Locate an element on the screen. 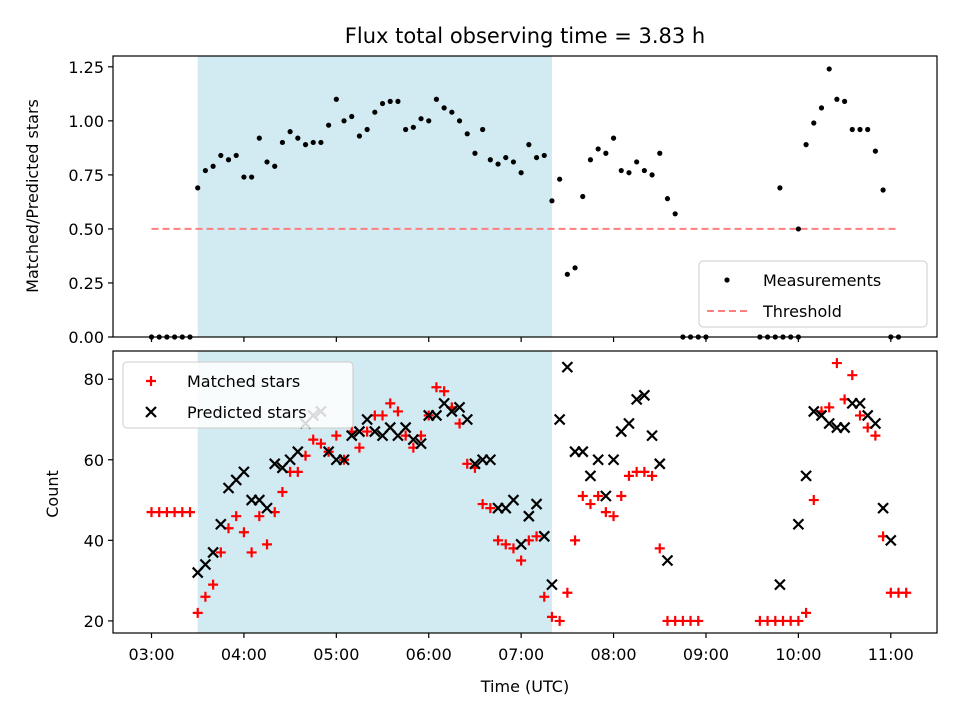  top-legend: Measurements Threshold is located at coordinates (813, 294).